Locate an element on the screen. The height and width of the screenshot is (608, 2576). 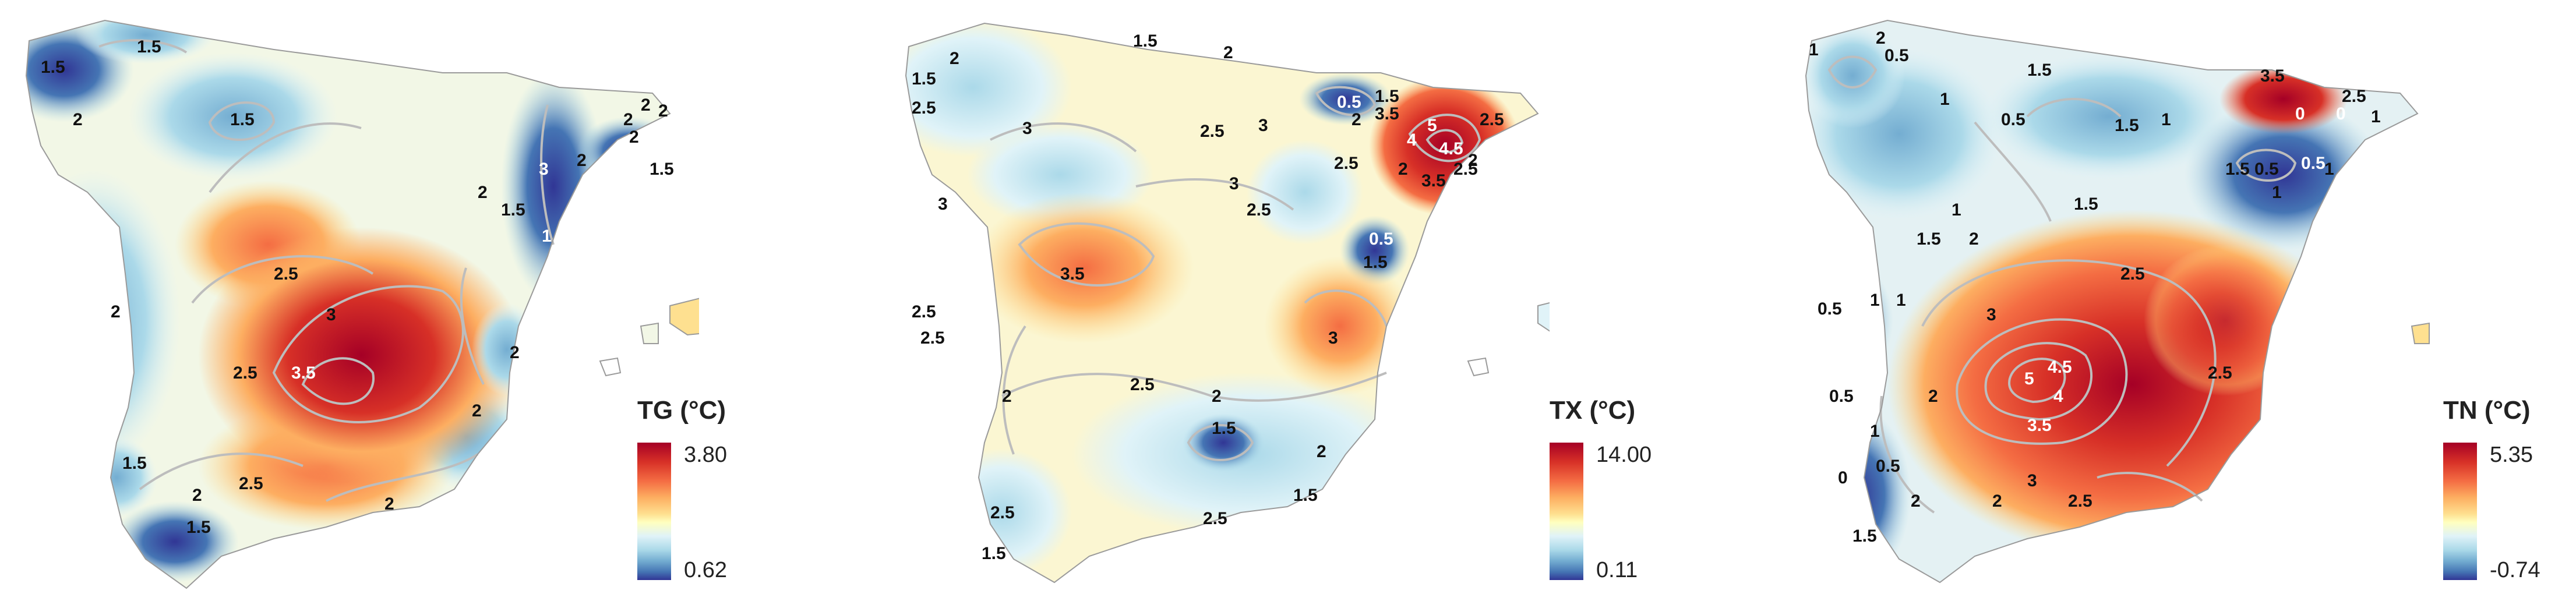
legend-max-value: 5.35 is located at coordinates (2512, 455).